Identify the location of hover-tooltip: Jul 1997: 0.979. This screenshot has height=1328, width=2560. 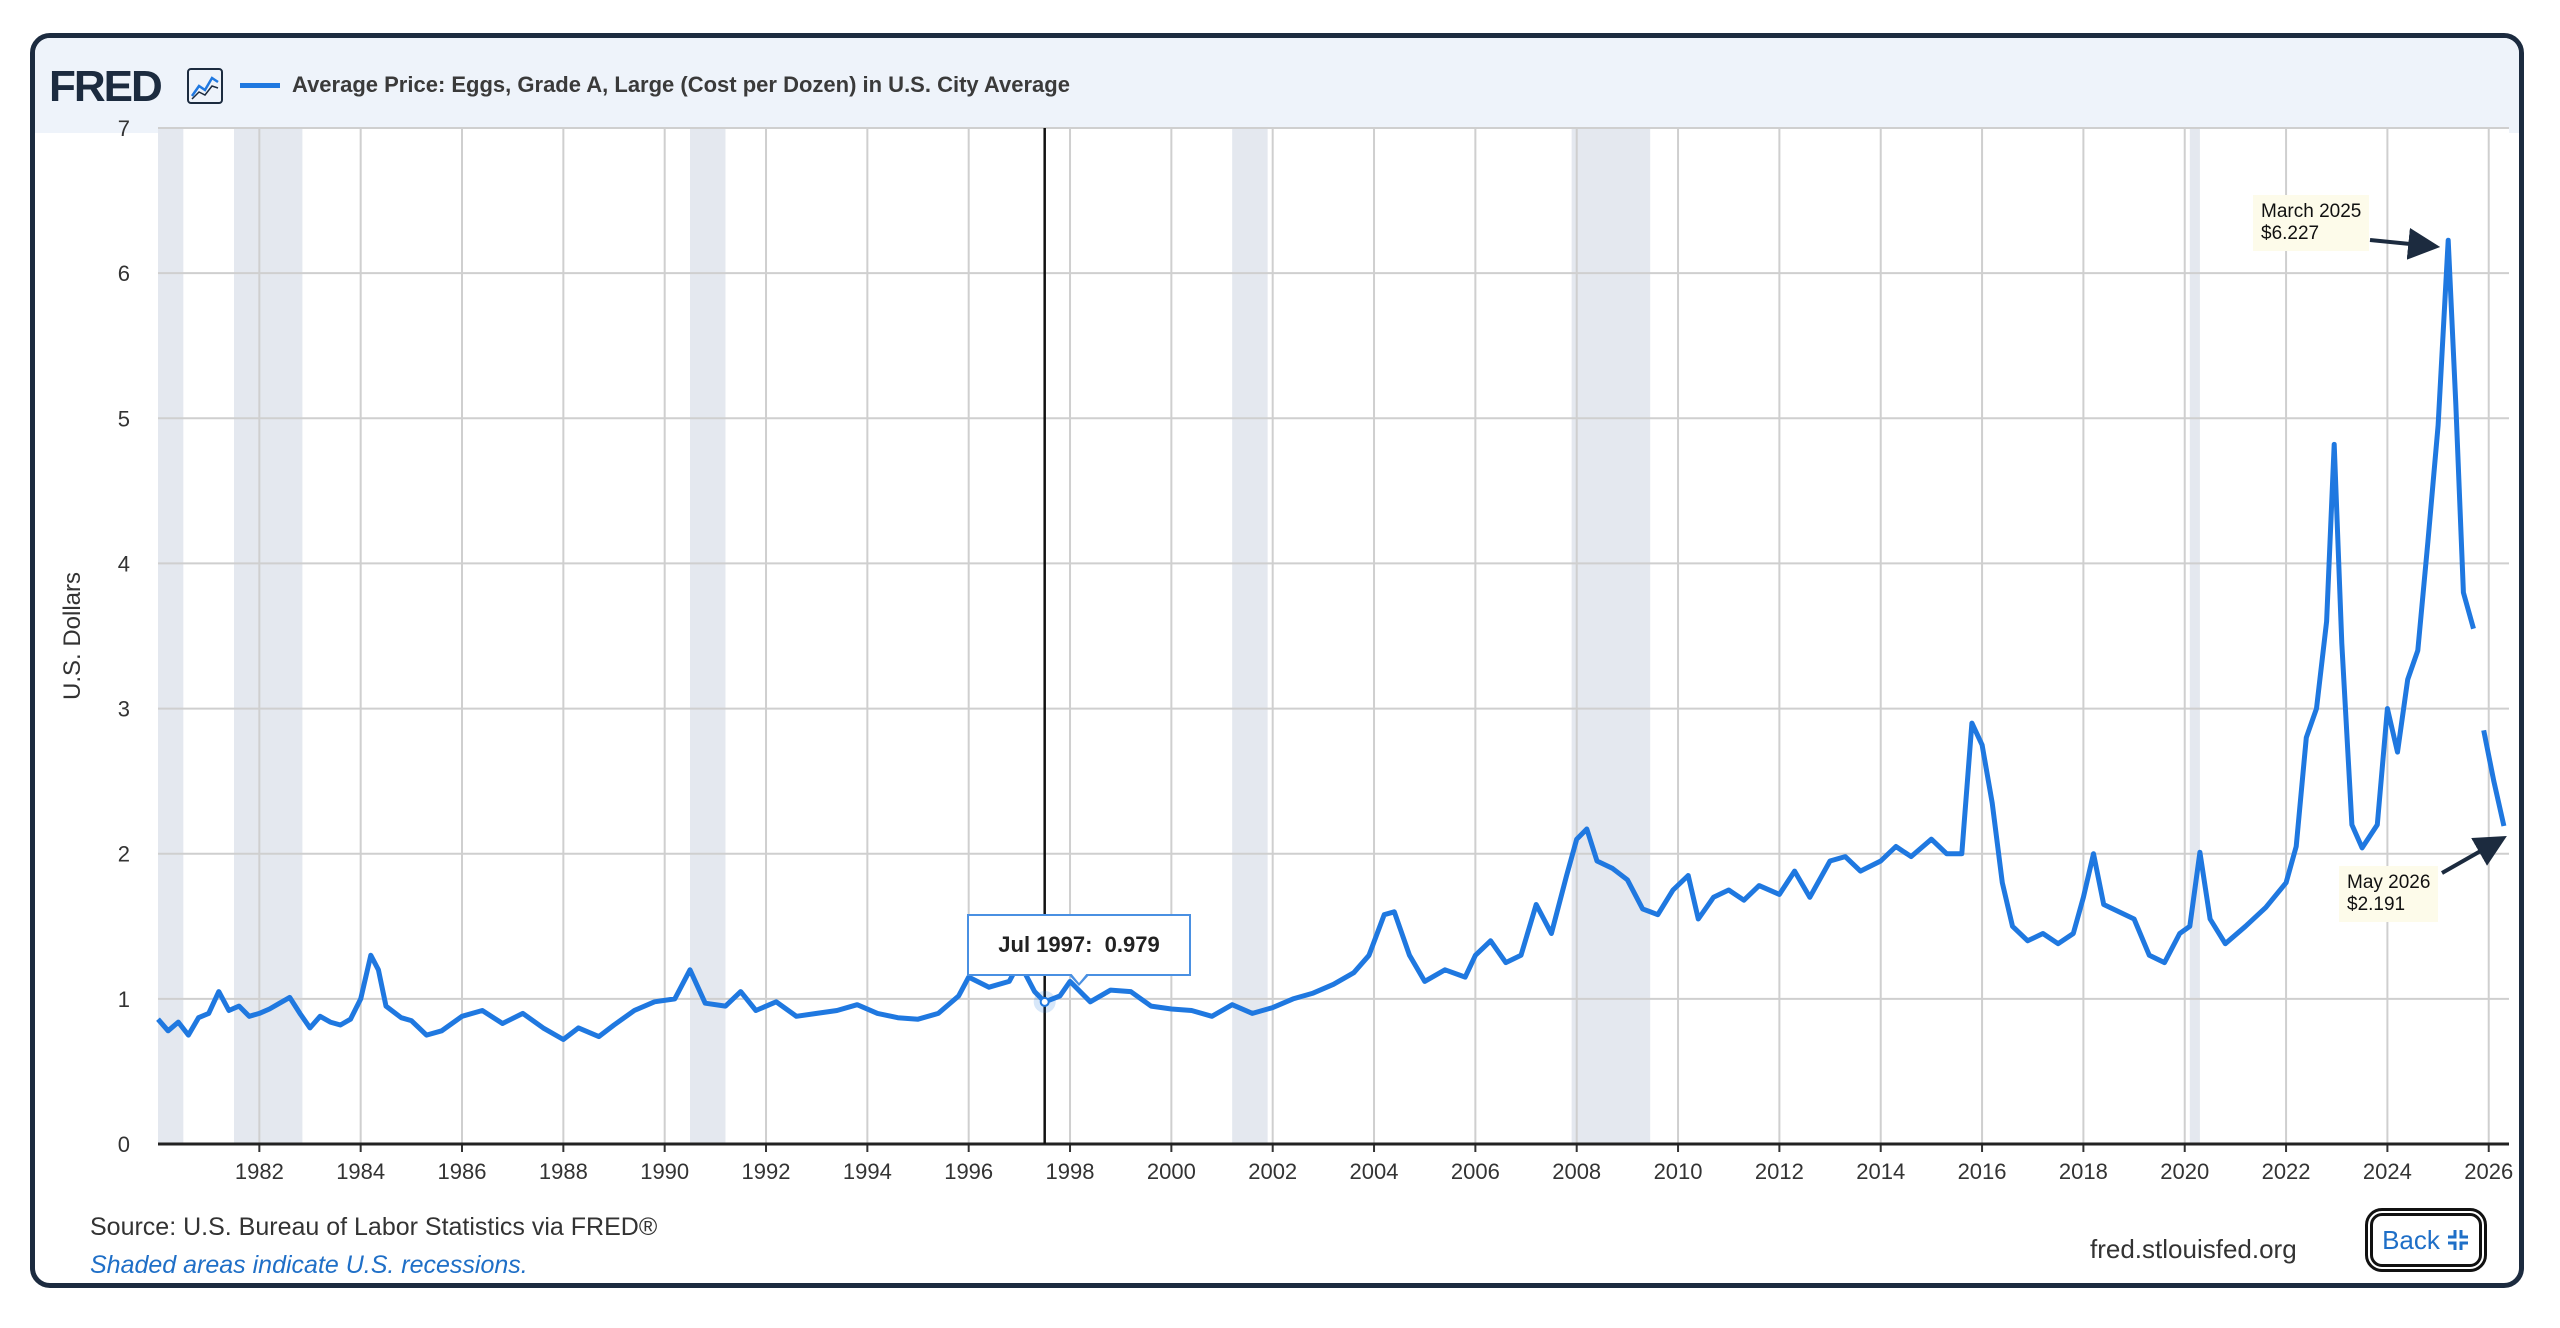
(1079, 945).